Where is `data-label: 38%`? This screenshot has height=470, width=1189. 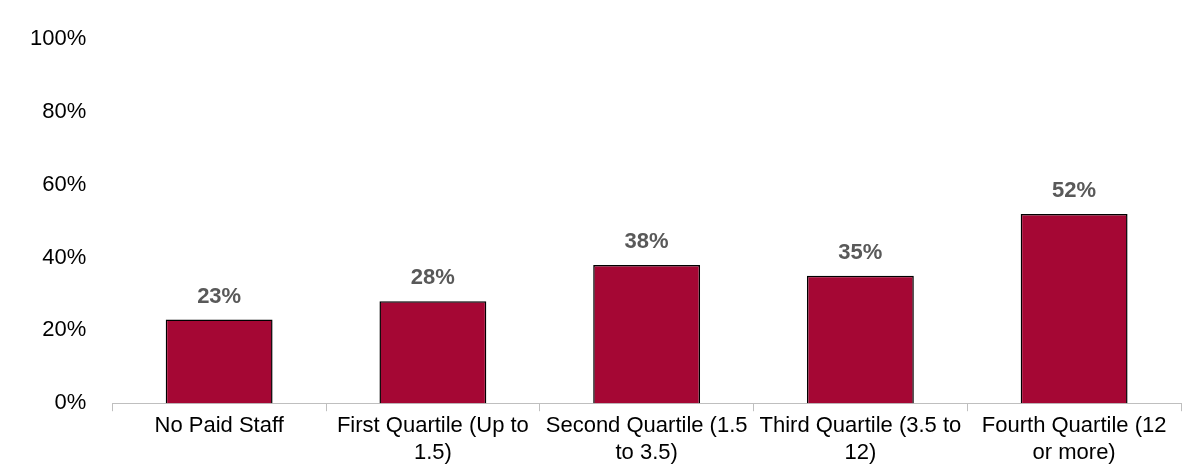
data-label: 38% is located at coordinates (646, 240).